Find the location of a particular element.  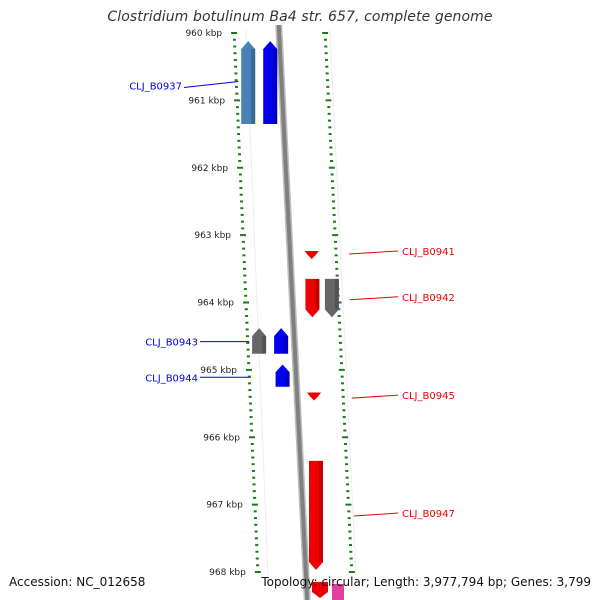

scale-label: 966 kbp is located at coordinates (221, 438).